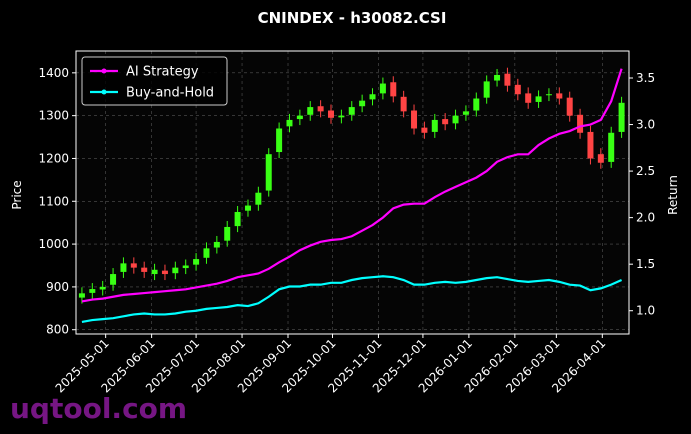 This screenshot has width=691, height=434. What do you see at coordinates (53, 201) in the screenshot?
I see `y-tick-label: 1100` at bounding box center [53, 201].